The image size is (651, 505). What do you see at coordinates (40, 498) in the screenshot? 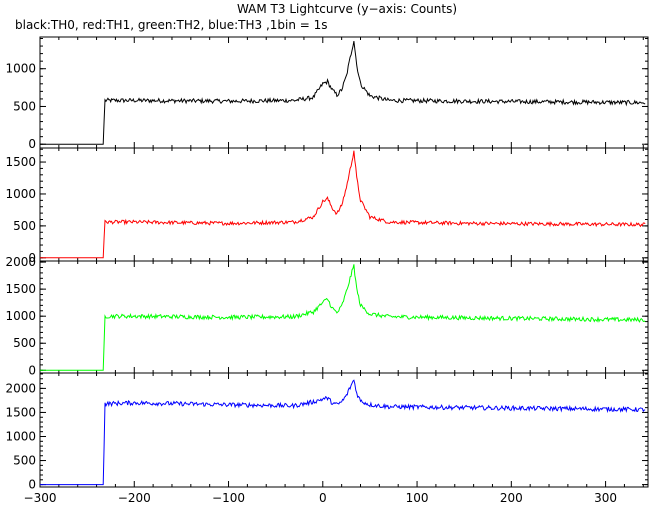
I see `x-tick-label: −300` at bounding box center [40, 498].